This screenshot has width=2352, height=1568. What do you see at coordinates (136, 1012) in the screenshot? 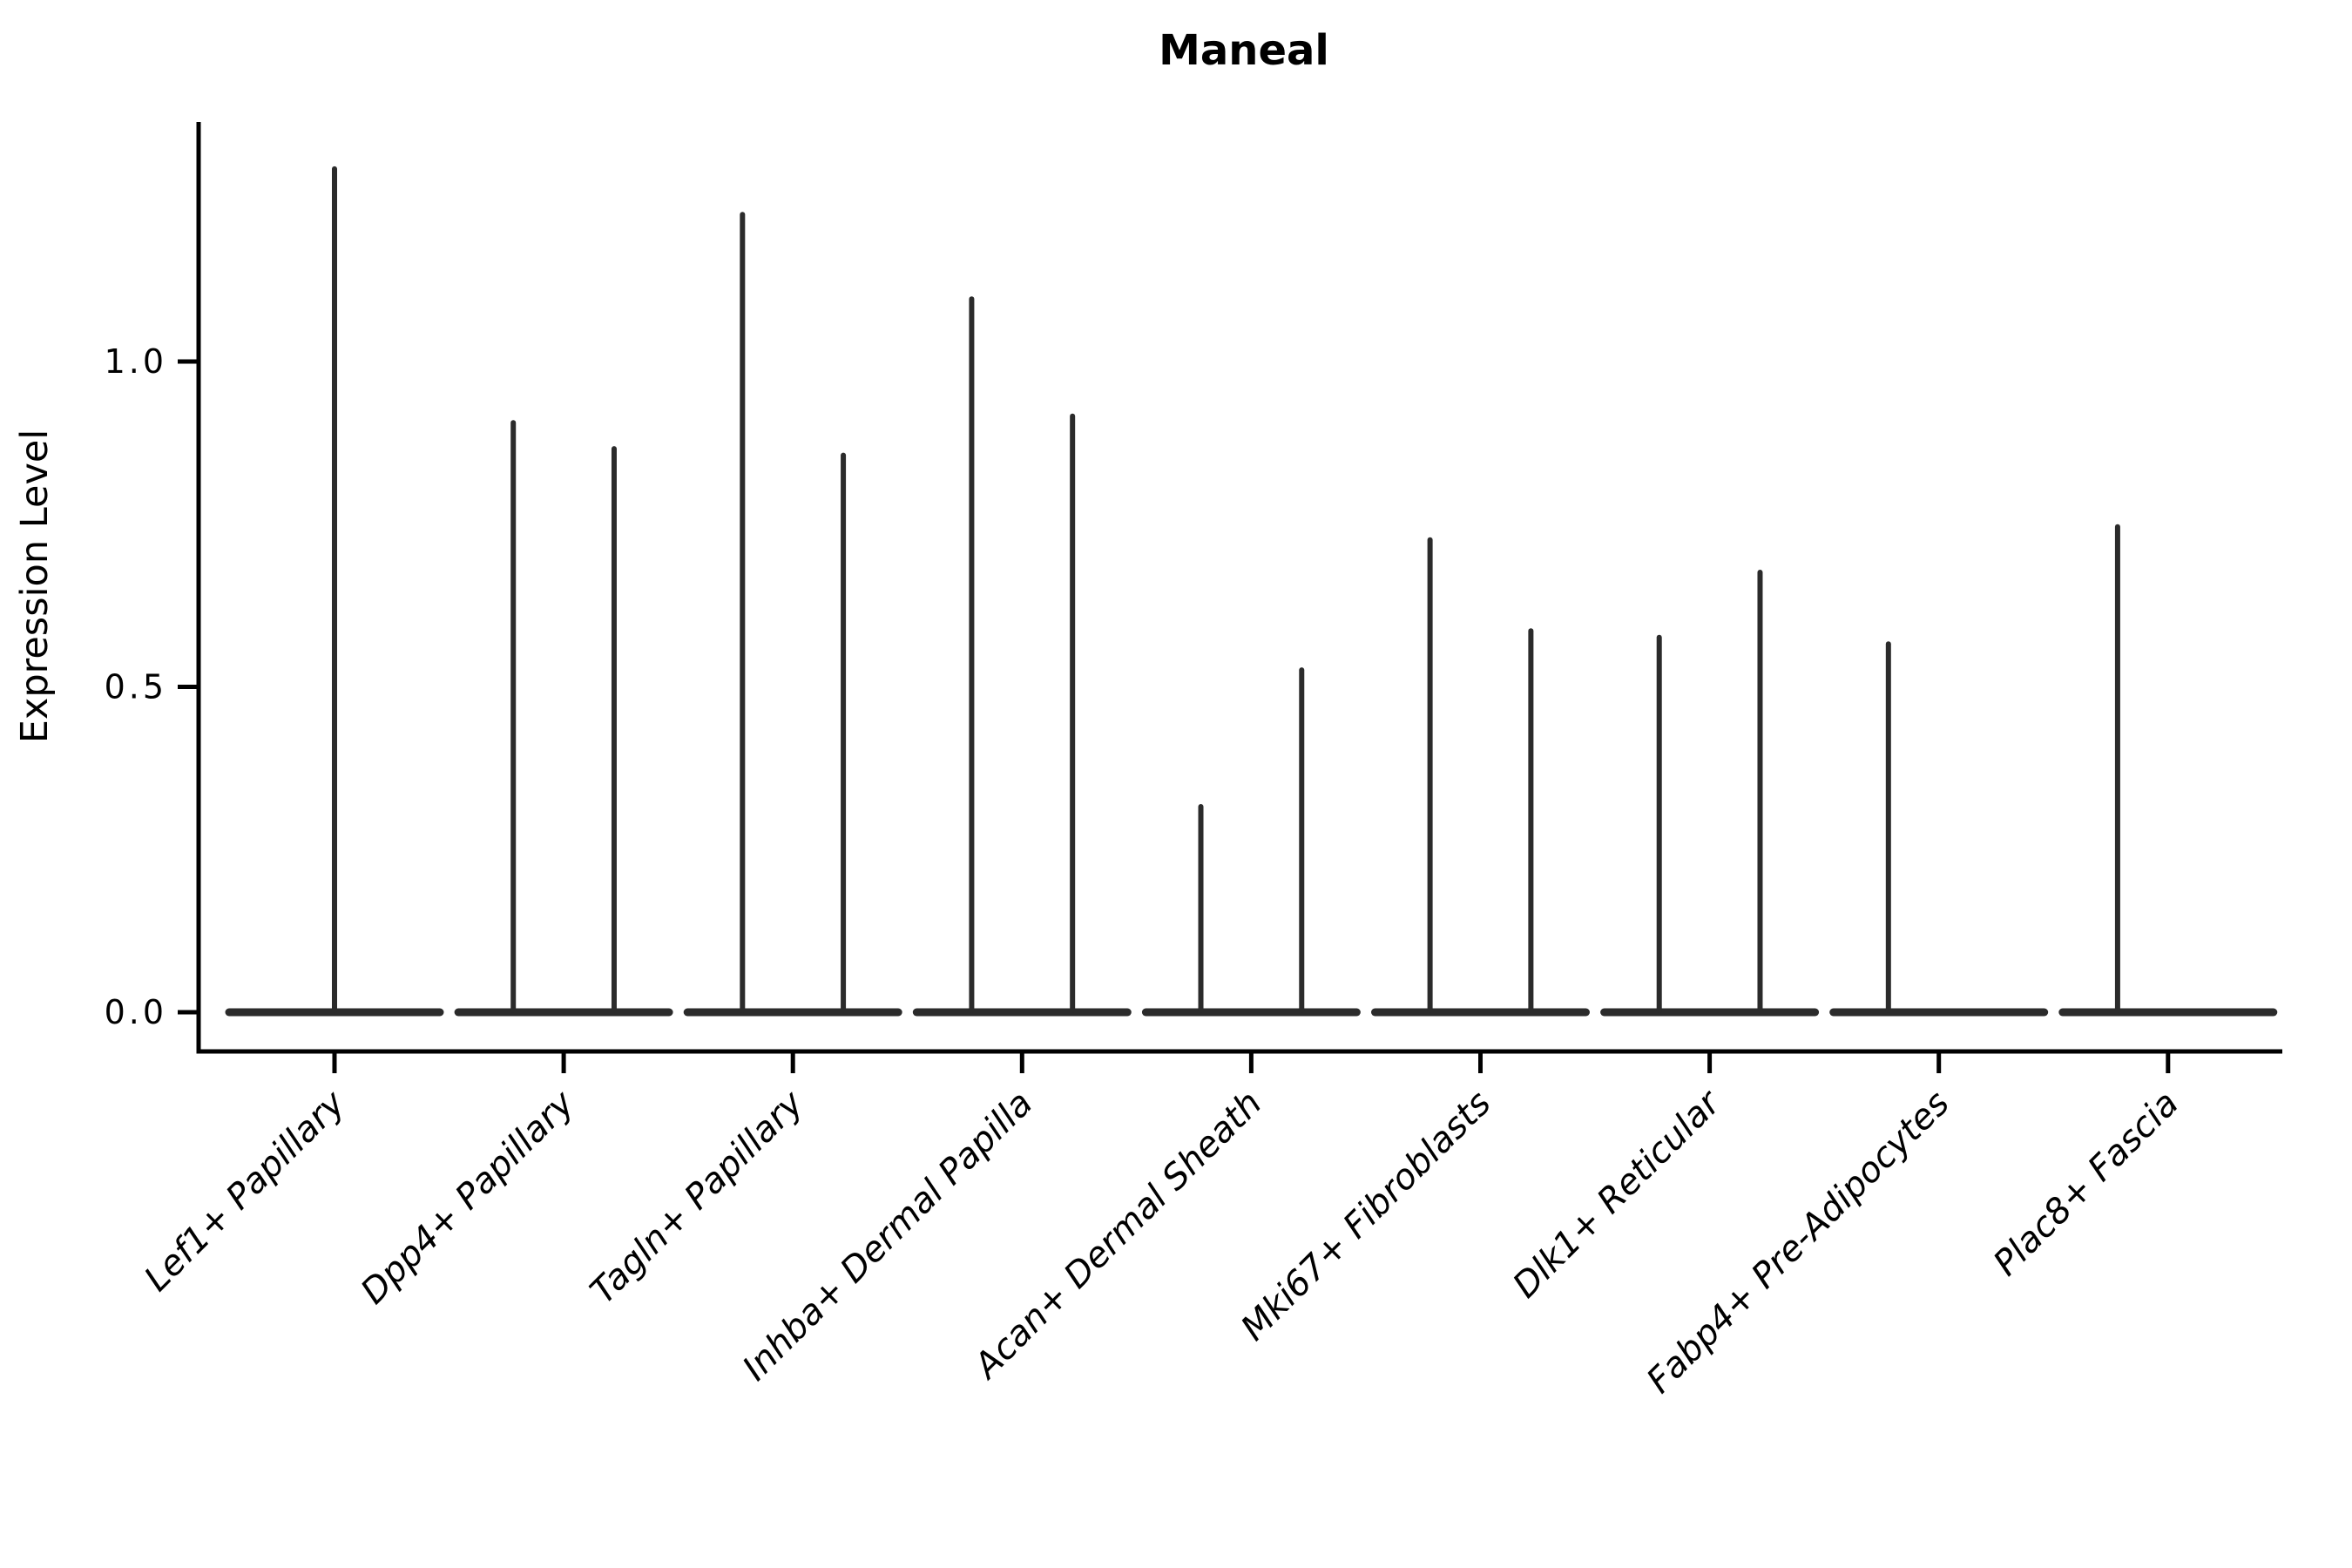
I see `y-tick-label: 0.0` at bounding box center [136, 1012].